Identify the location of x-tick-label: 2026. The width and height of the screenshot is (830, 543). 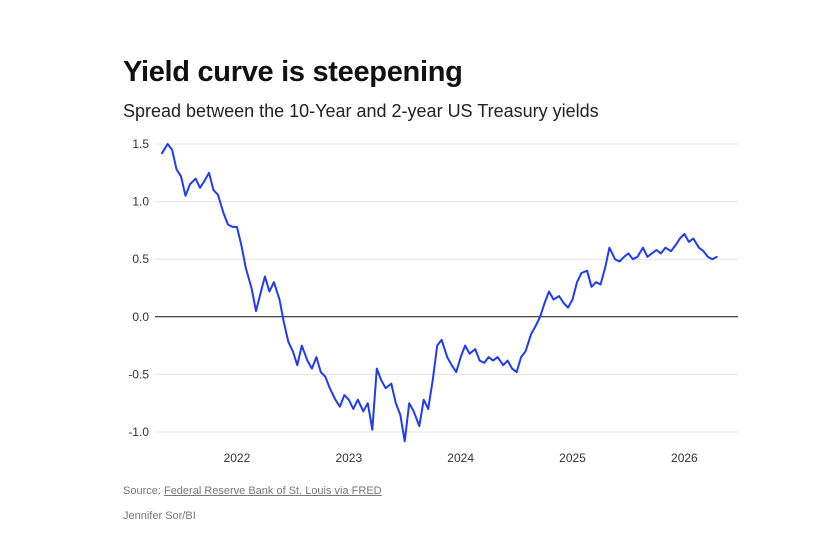
(684, 458).